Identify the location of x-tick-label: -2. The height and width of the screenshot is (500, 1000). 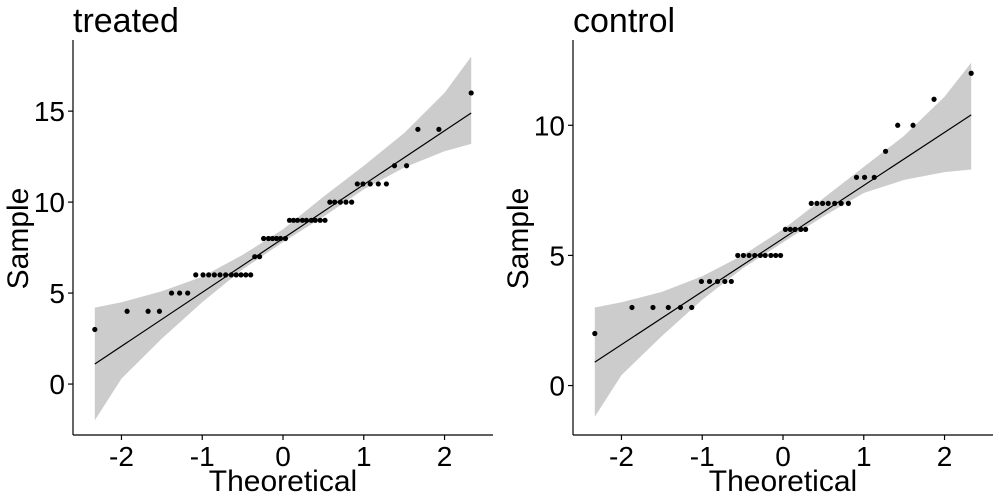
(621, 456).